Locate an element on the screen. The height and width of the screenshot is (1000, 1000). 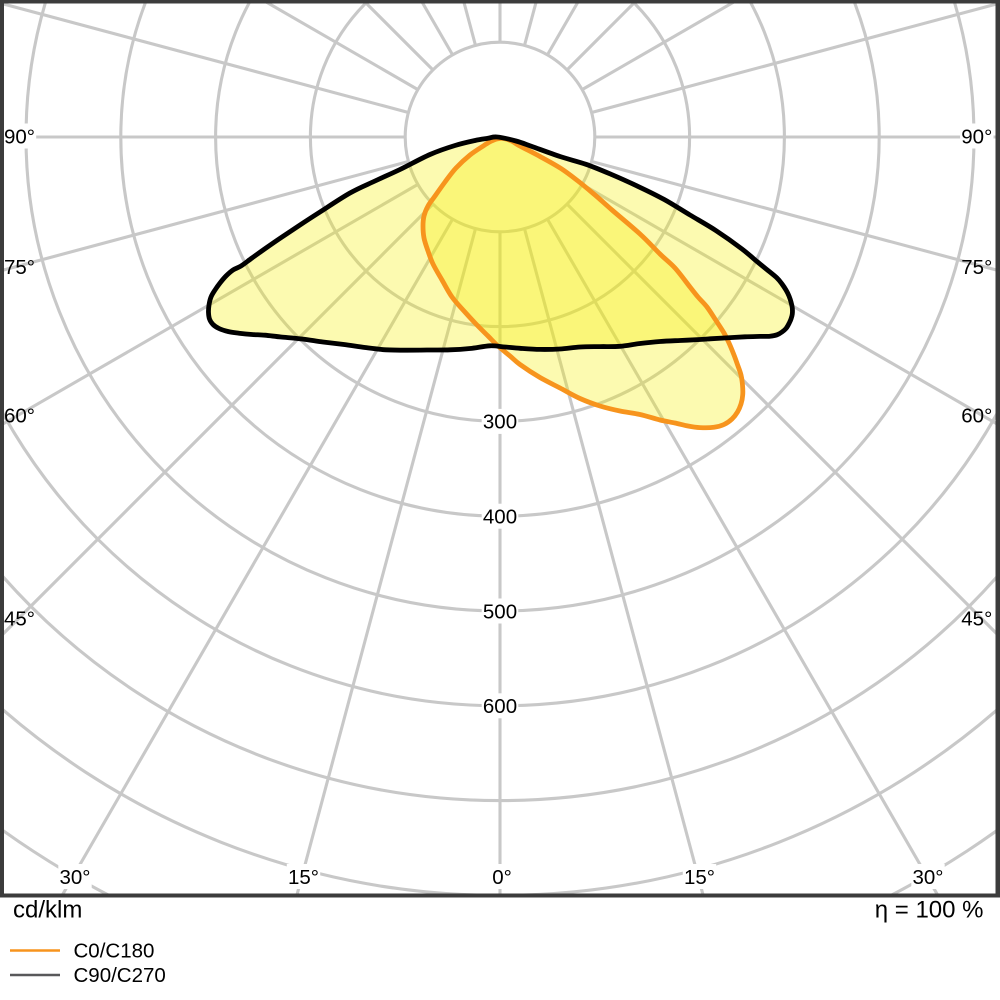
svg-text: C0/C180 is located at coordinates (114, 951).